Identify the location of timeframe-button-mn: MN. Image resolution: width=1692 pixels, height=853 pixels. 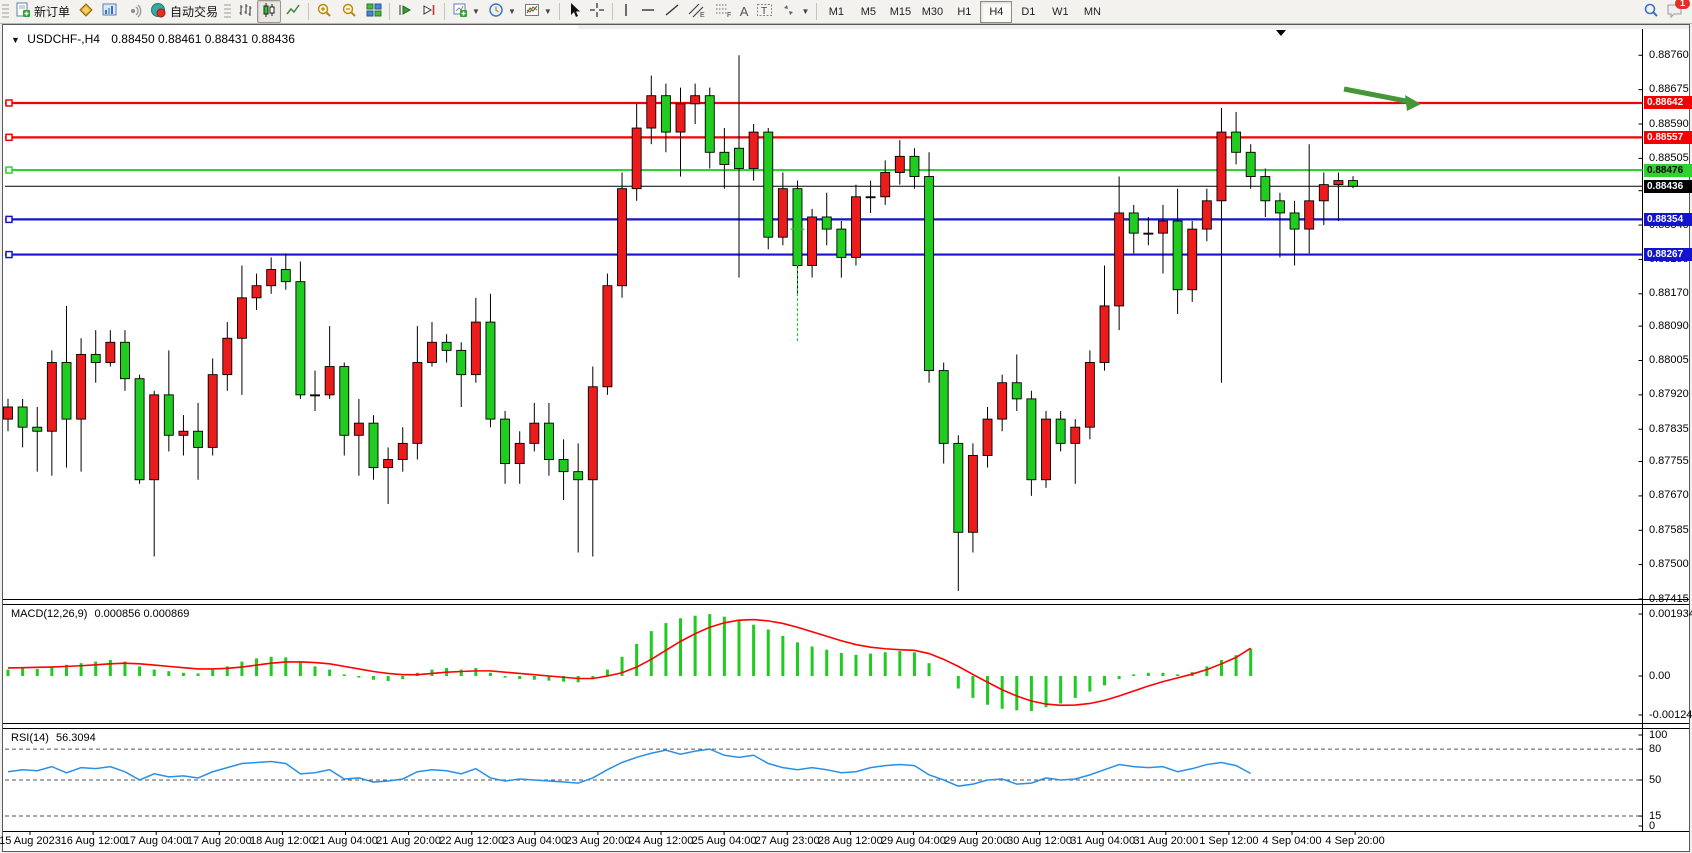
(1092, 11).